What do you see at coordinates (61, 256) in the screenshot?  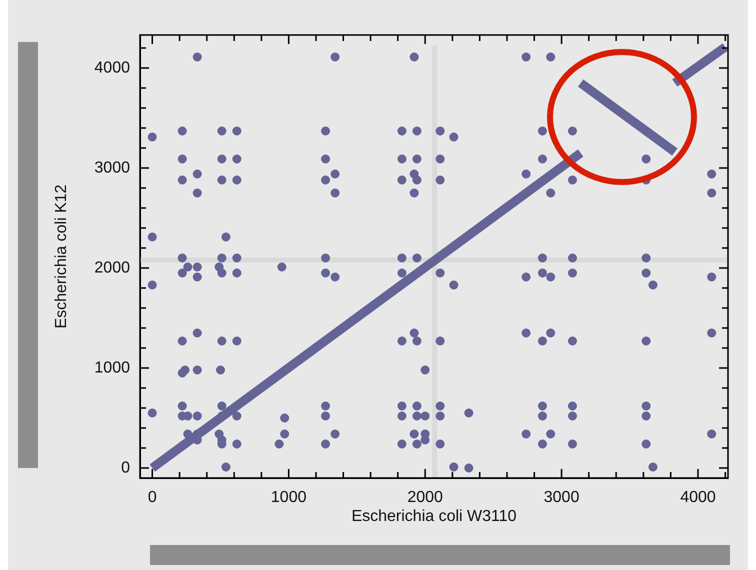 I see `y-axis-title: Escherichia coli K12` at bounding box center [61, 256].